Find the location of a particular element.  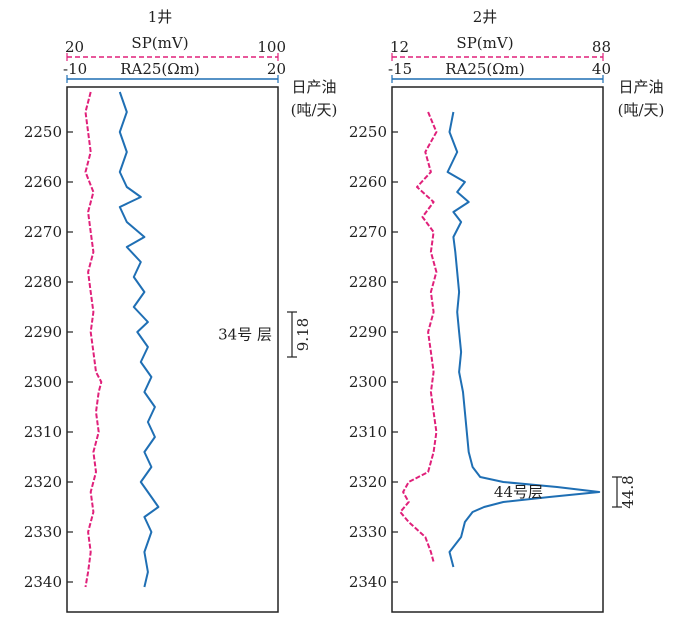

sp-axis-max: 100 is located at coordinates (271, 47).